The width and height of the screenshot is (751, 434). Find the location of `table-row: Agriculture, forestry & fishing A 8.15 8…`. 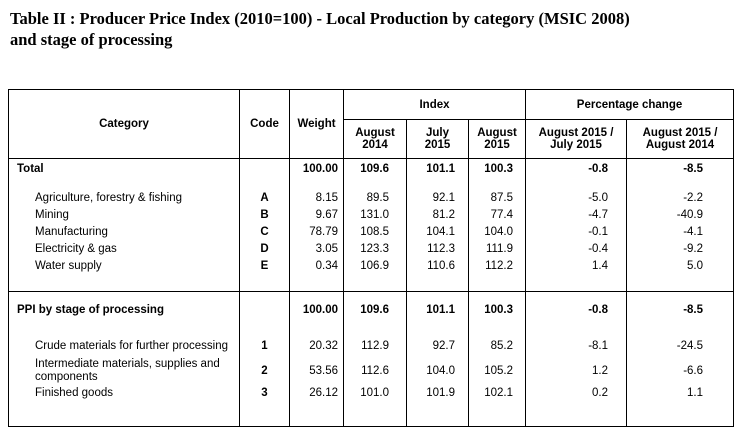

table-row: Agriculture, forestry & fishing A 8.15 8… is located at coordinates (371, 198).